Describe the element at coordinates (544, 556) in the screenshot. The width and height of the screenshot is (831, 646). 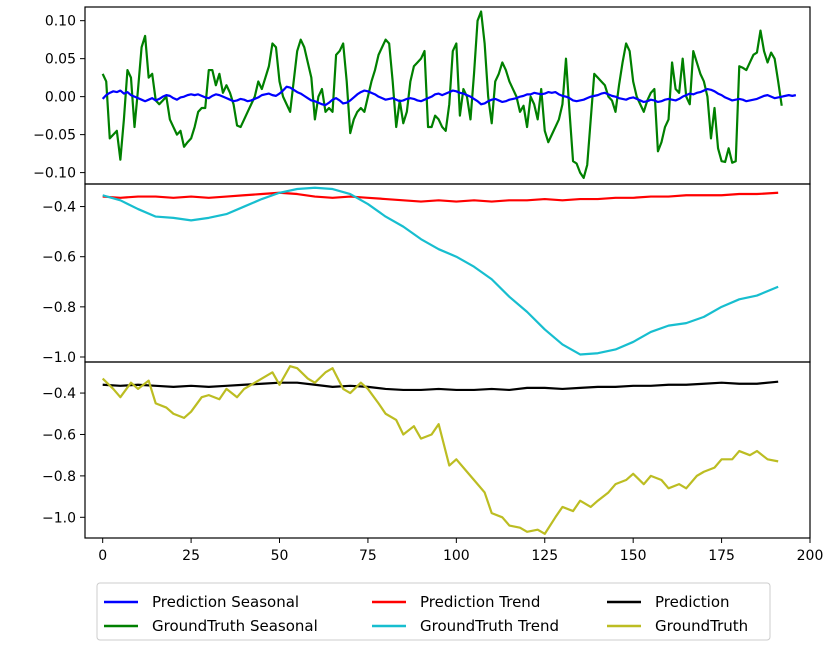
I see `x-tick-label: 125` at that location.